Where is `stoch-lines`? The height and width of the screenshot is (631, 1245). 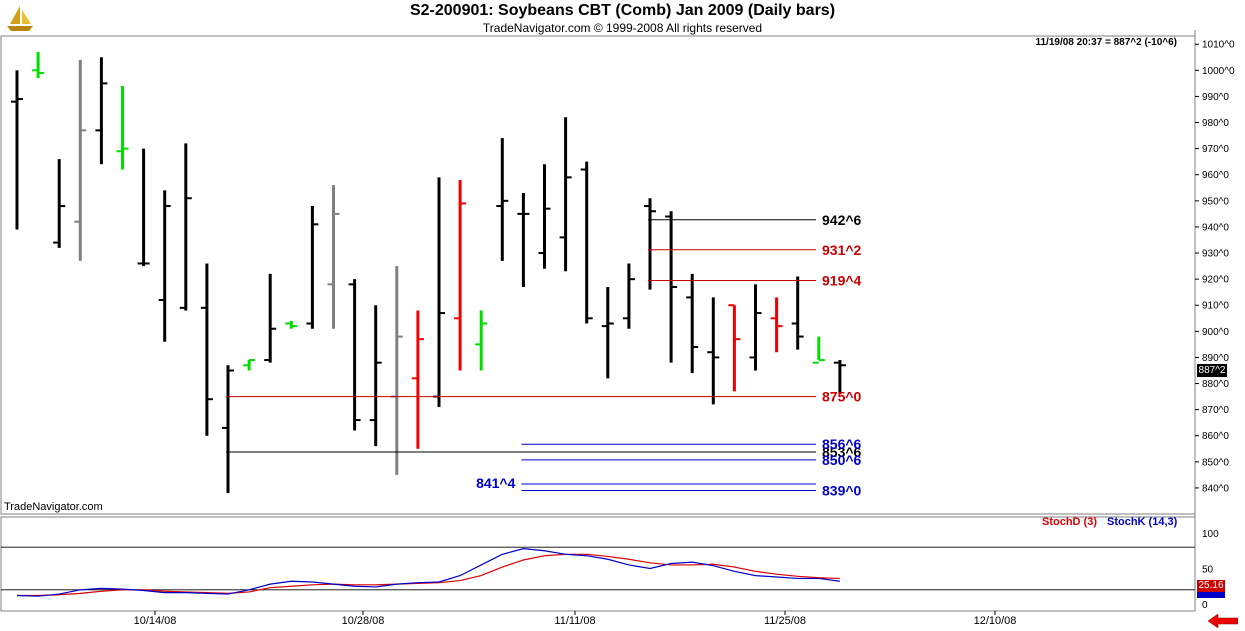
stoch-lines is located at coordinates (428, 572).